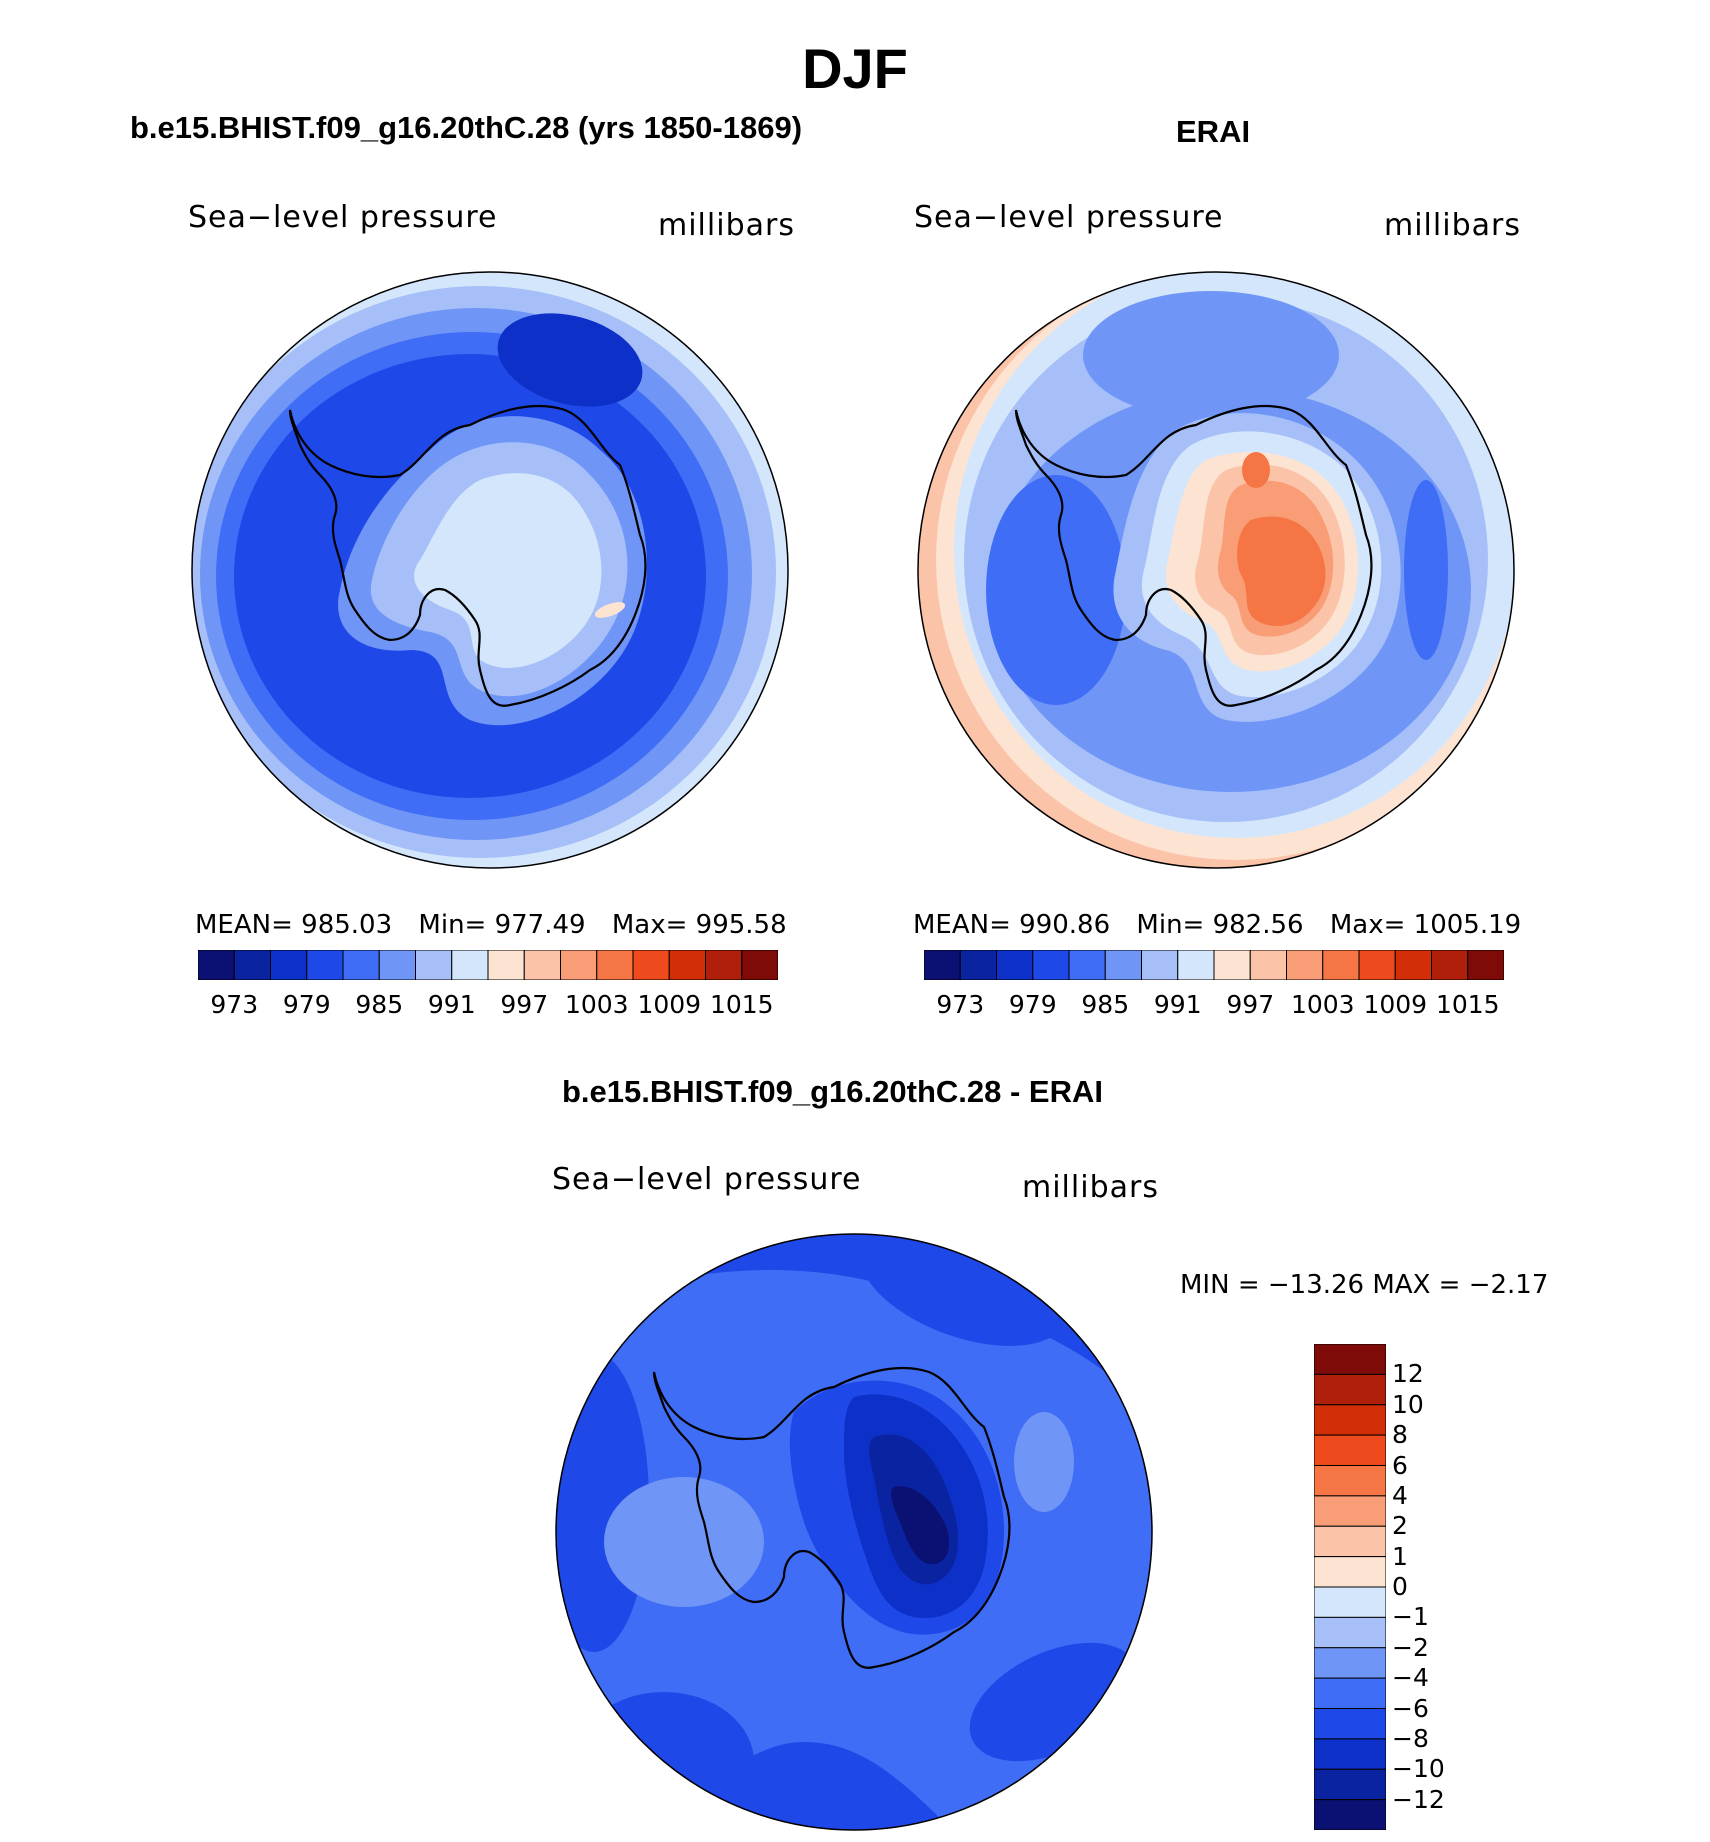 The width and height of the screenshot is (1710, 1842). I want to click on colorbar-tick-label: −8, so click(1410, 1738).